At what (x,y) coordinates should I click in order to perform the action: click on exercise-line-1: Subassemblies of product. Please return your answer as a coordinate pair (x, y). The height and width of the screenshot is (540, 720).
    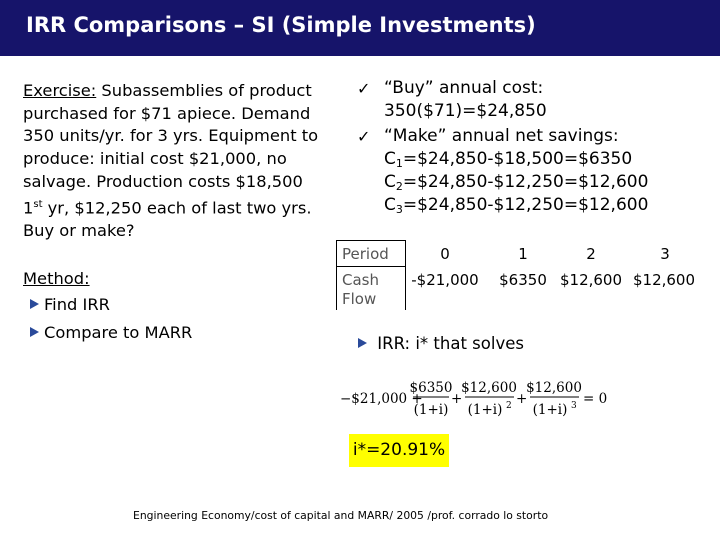
    Looking at the image, I should click on (204, 90).